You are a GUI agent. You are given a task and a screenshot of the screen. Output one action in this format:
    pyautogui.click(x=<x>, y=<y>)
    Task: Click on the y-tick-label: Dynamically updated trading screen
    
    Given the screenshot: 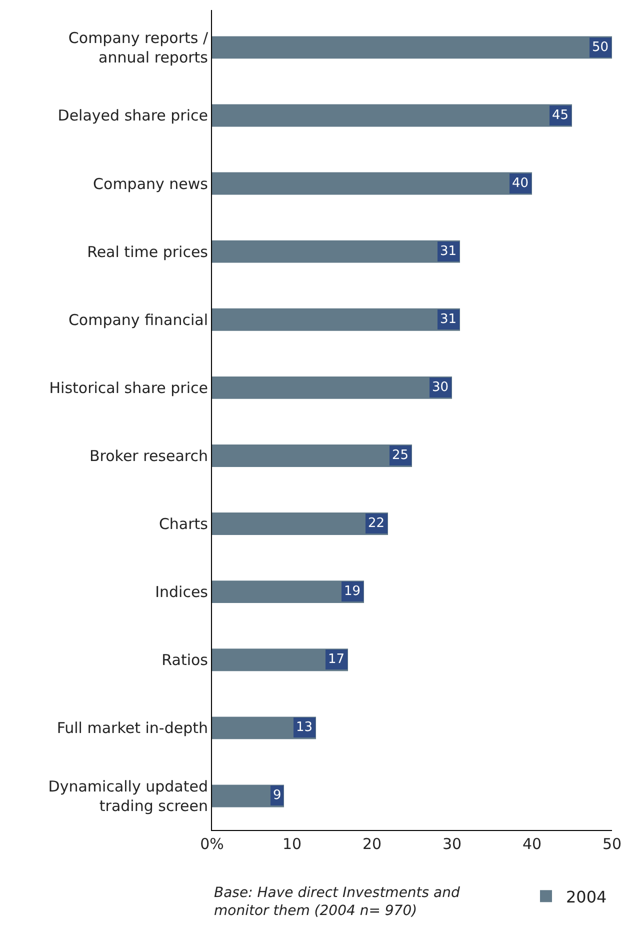 What is the action you would take?
    pyautogui.click(x=128, y=796)
    